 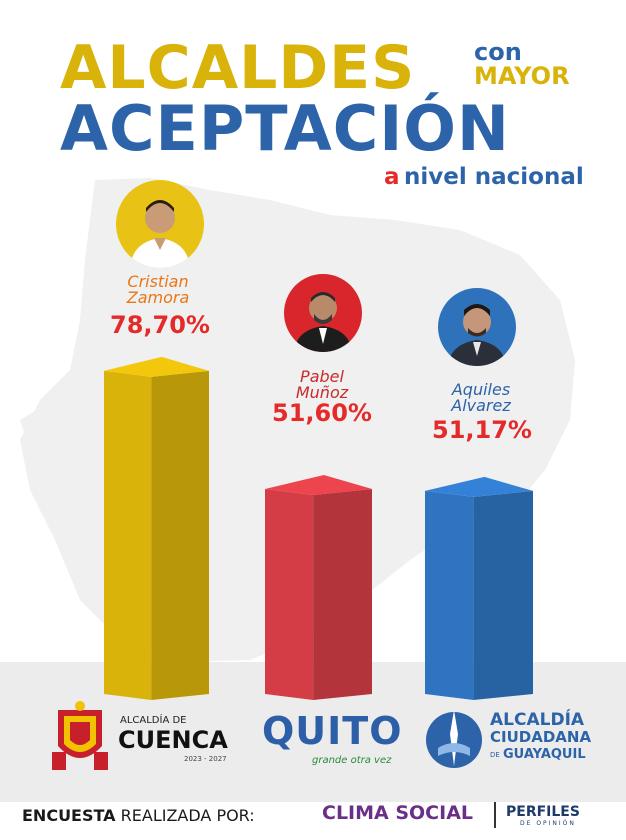 What do you see at coordinates (322, 392) in the screenshot?
I see `candidate-last-name: Muñoz` at bounding box center [322, 392].